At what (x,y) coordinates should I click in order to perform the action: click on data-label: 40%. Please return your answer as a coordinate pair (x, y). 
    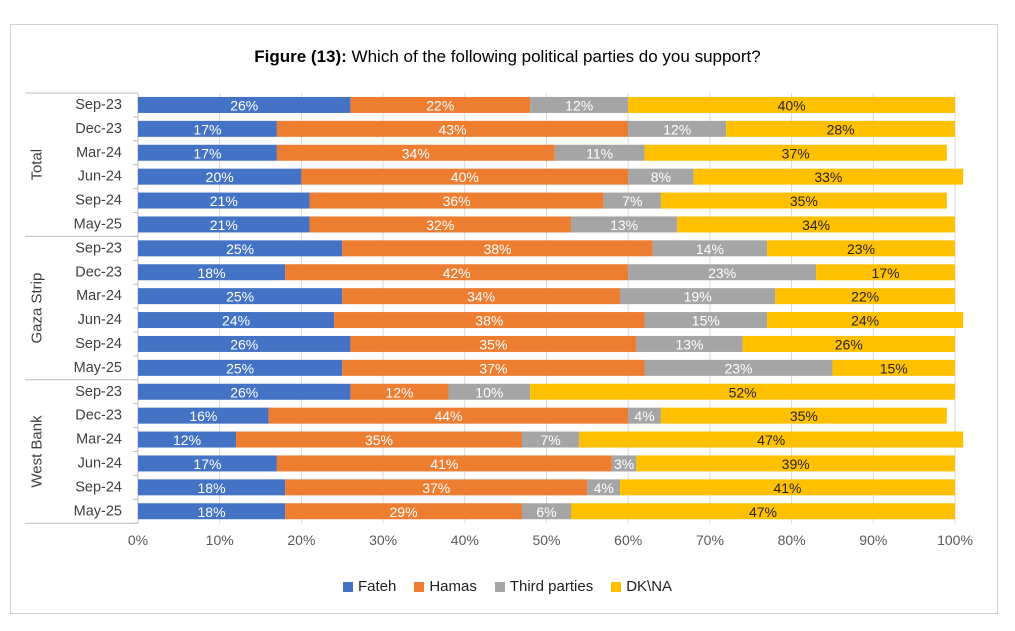
    Looking at the image, I should click on (465, 177).